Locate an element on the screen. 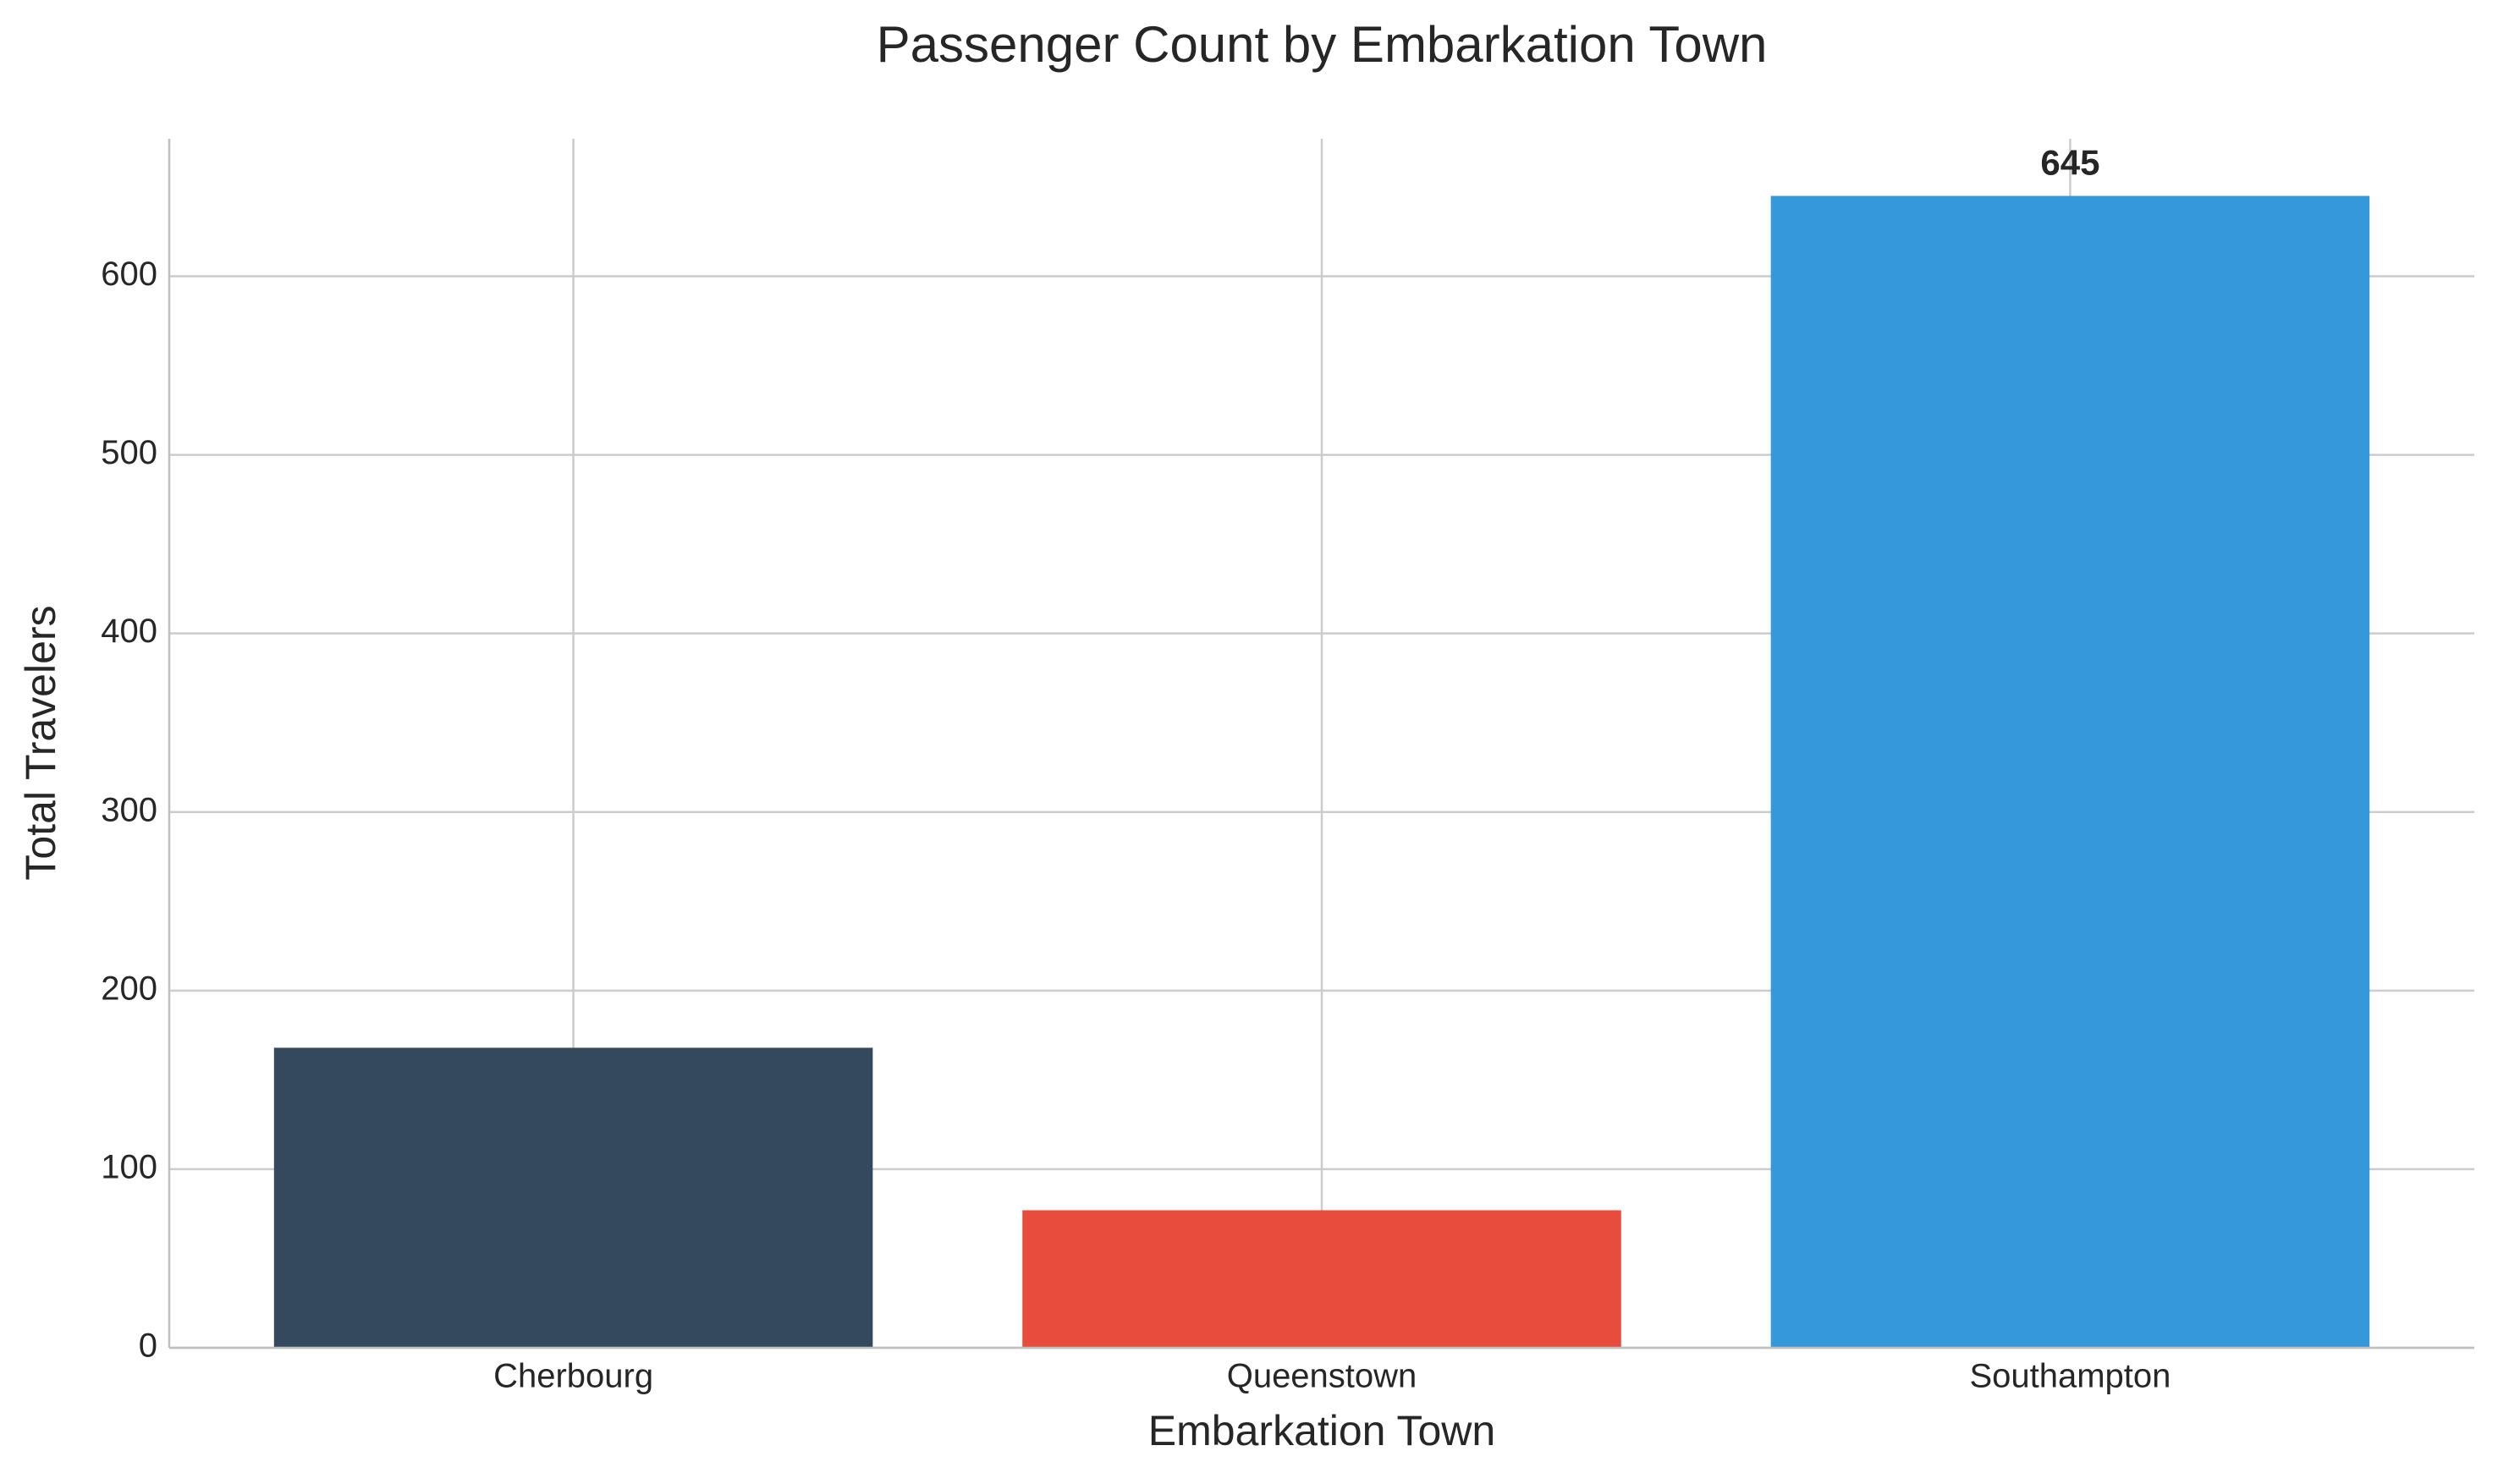  x-tick-label: Southampton is located at coordinates (2070, 1376).